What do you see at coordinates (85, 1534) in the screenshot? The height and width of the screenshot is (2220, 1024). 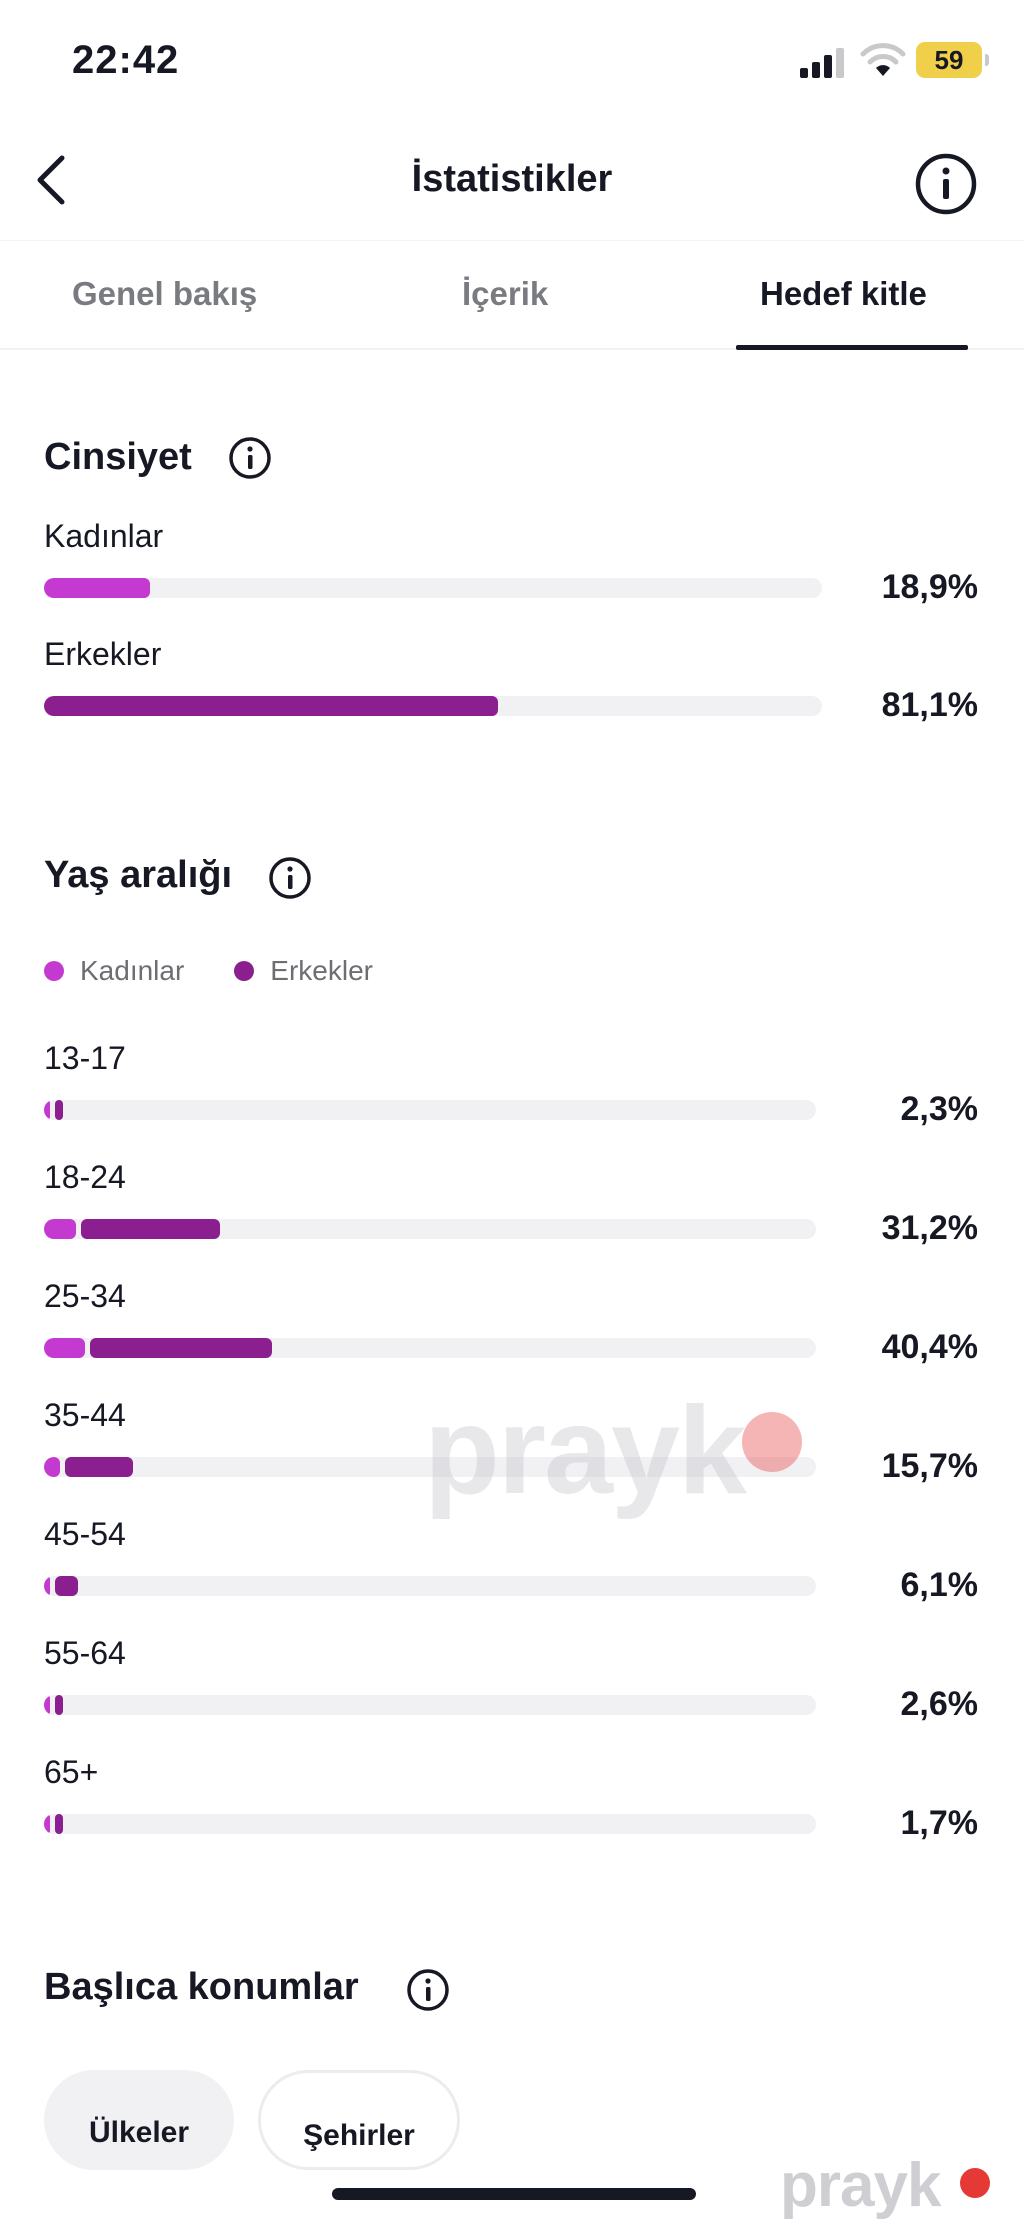 I see `age-label: 45-54` at bounding box center [85, 1534].